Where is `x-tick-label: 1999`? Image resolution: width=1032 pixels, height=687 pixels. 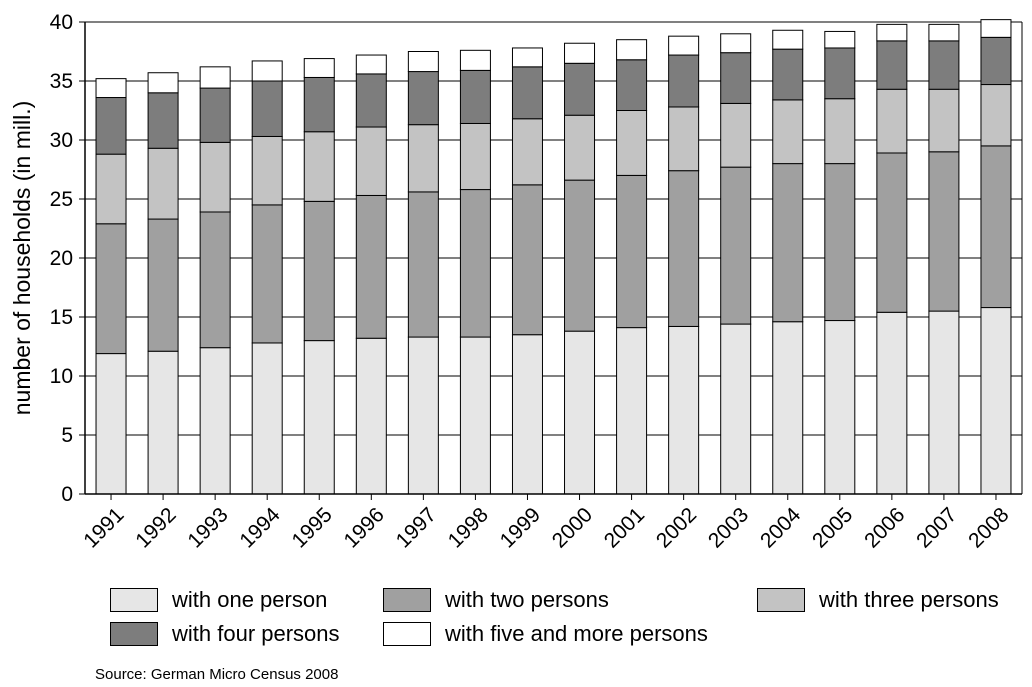 x-tick-label: 1999 is located at coordinates (520, 527).